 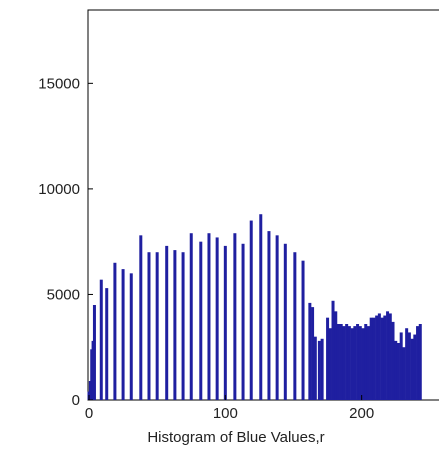 What do you see at coordinates (361, 413) in the screenshot?
I see `x-tick-label: 200` at bounding box center [361, 413].